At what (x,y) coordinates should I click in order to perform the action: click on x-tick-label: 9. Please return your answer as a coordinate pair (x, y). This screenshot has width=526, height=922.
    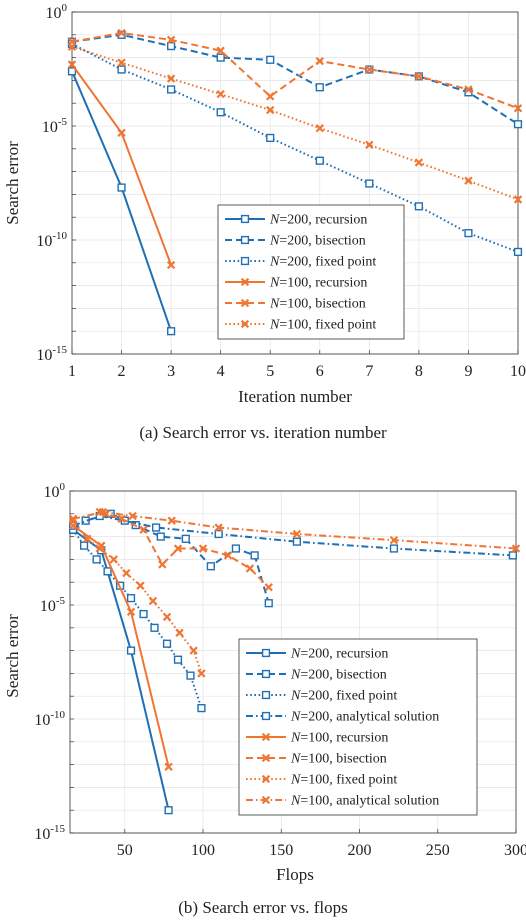
    Looking at the image, I should click on (468, 371).